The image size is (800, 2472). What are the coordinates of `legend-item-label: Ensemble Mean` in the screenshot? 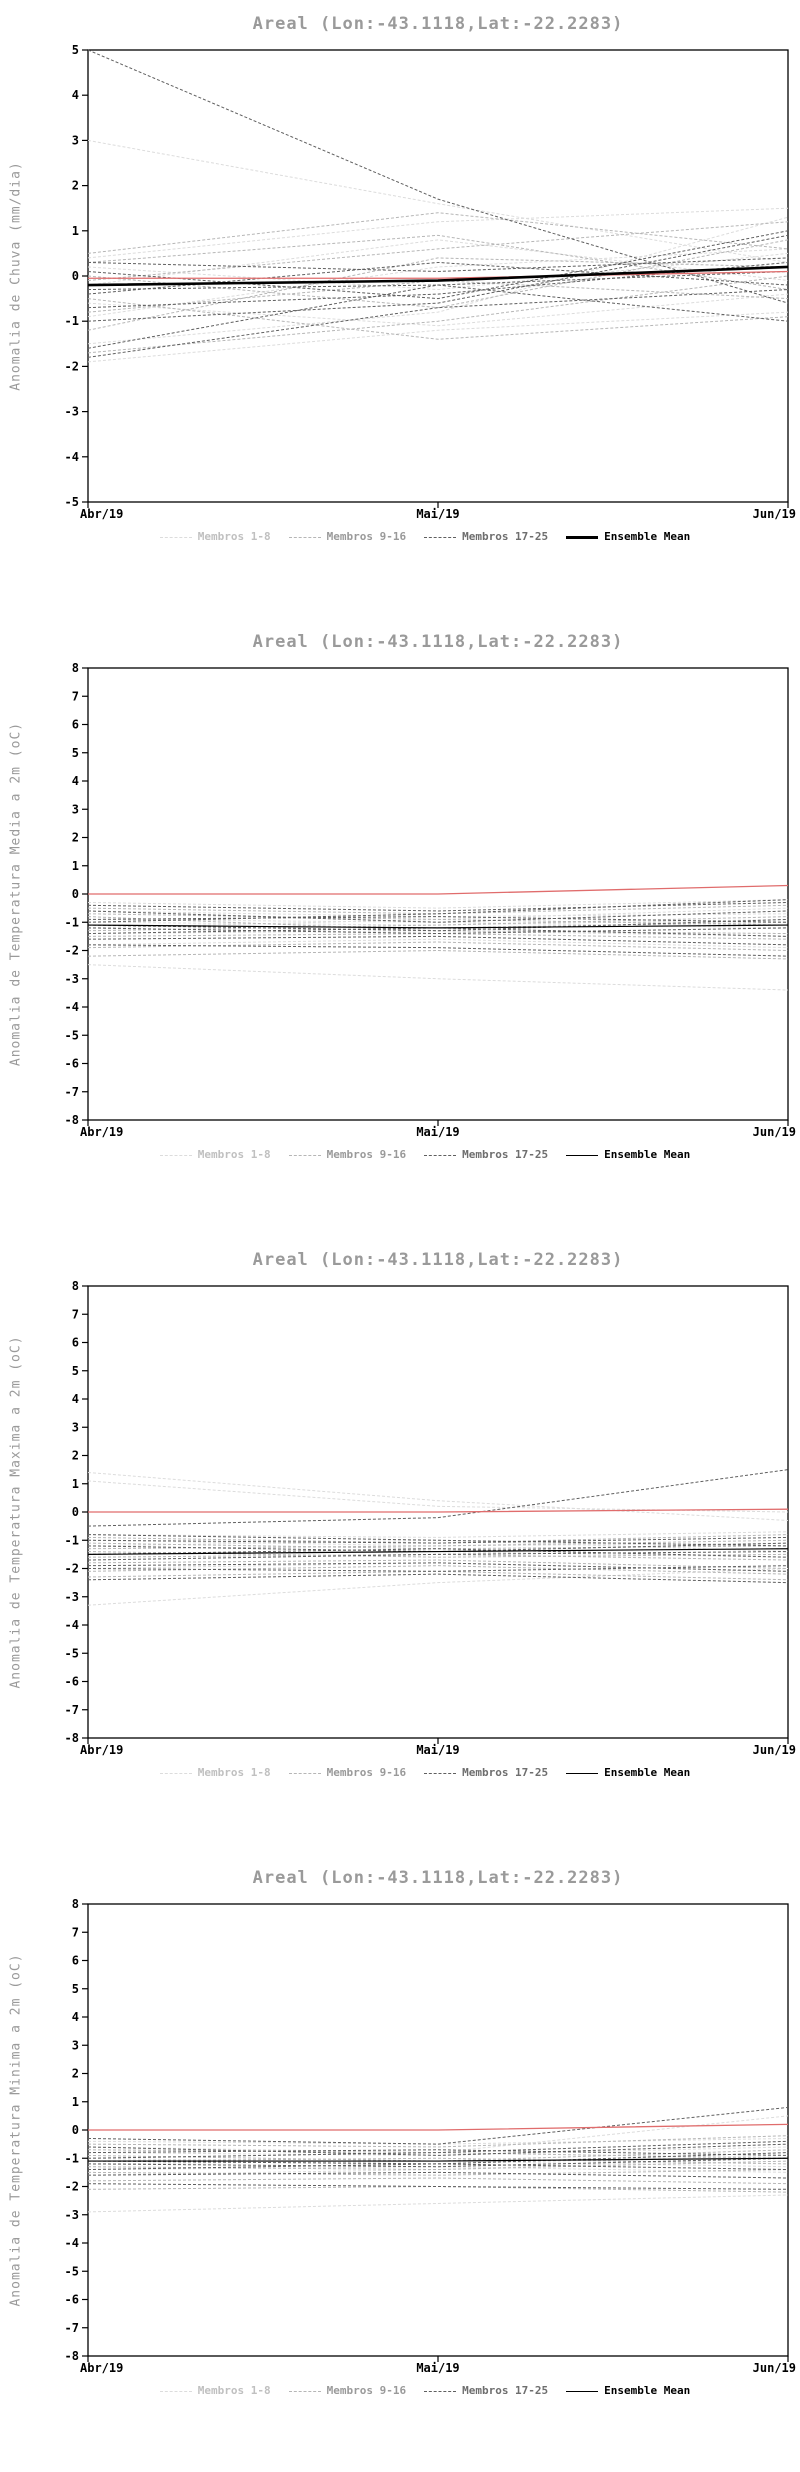 It's located at (647, 1154).